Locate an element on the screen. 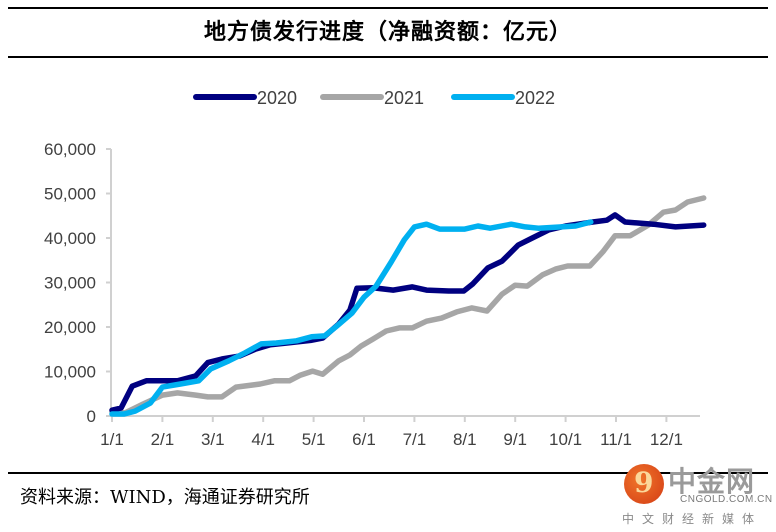  y-tick-label: 0 is located at coordinates (91, 416).